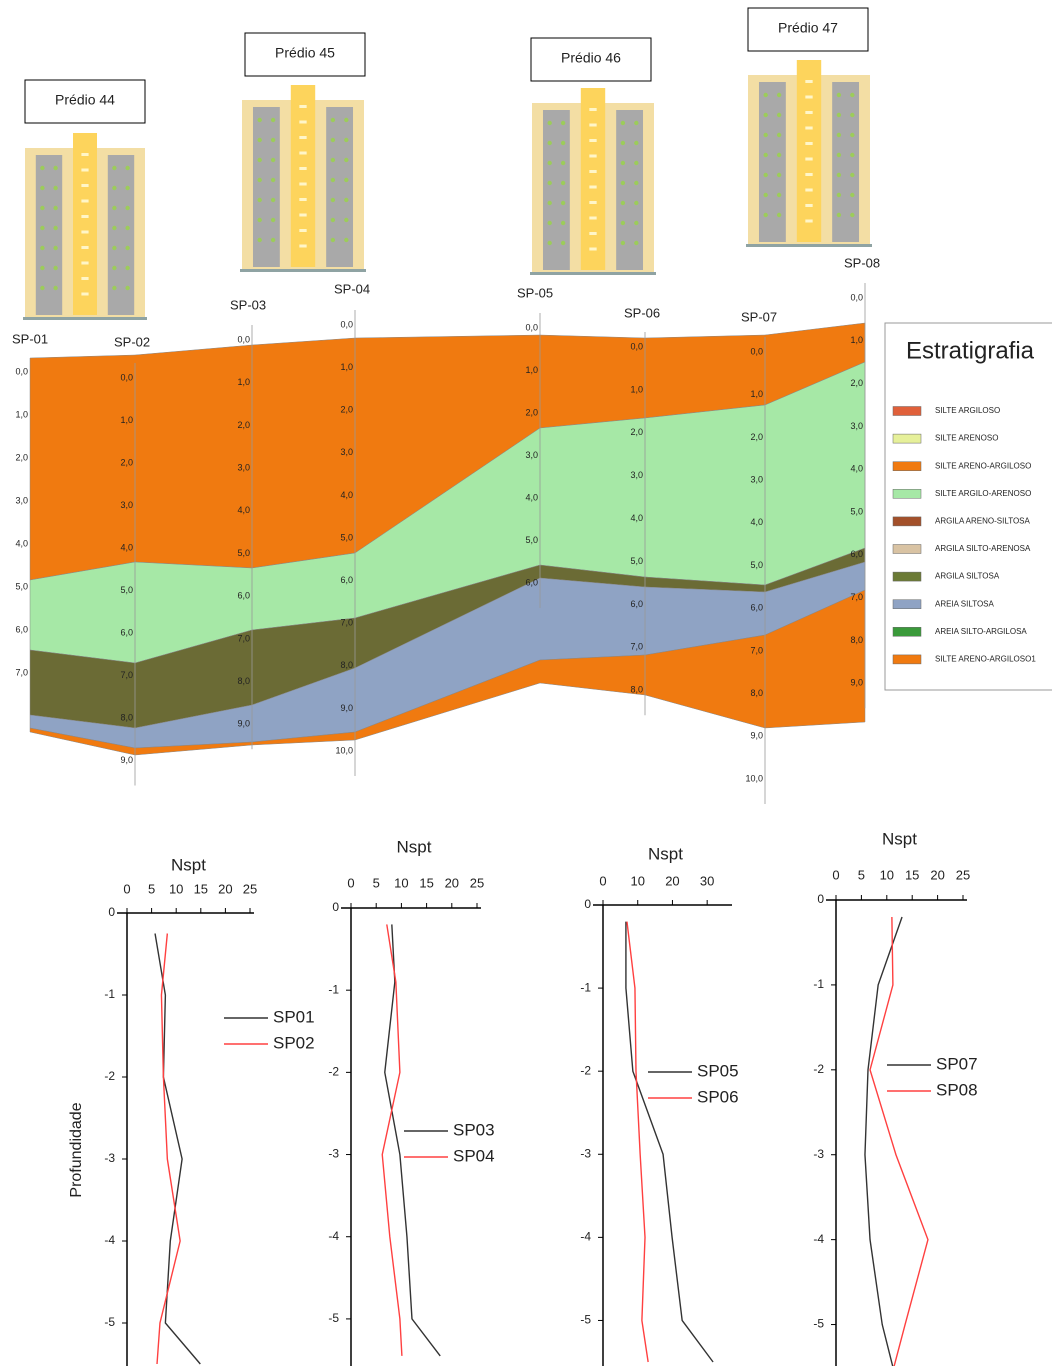 The width and height of the screenshot is (1052, 1366). I want to click on center-tower, so click(85, 224).